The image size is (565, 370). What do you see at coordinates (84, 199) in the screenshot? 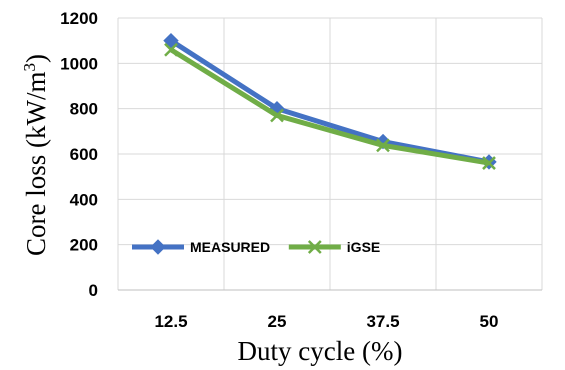
I see `y-tick-label: 400` at bounding box center [84, 199].